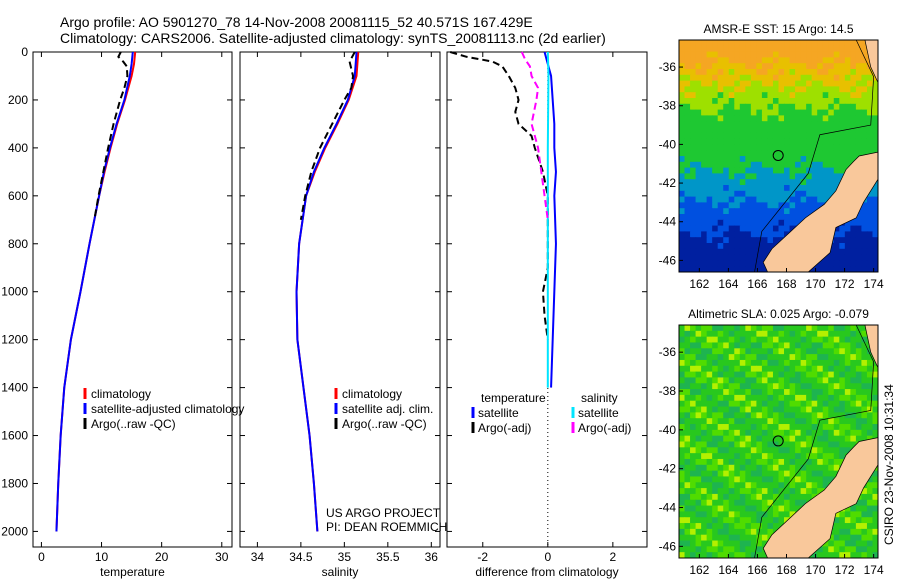  What do you see at coordinates (668, 546) in the screenshot?
I see `y-tick-label: -46` at bounding box center [668, 546].